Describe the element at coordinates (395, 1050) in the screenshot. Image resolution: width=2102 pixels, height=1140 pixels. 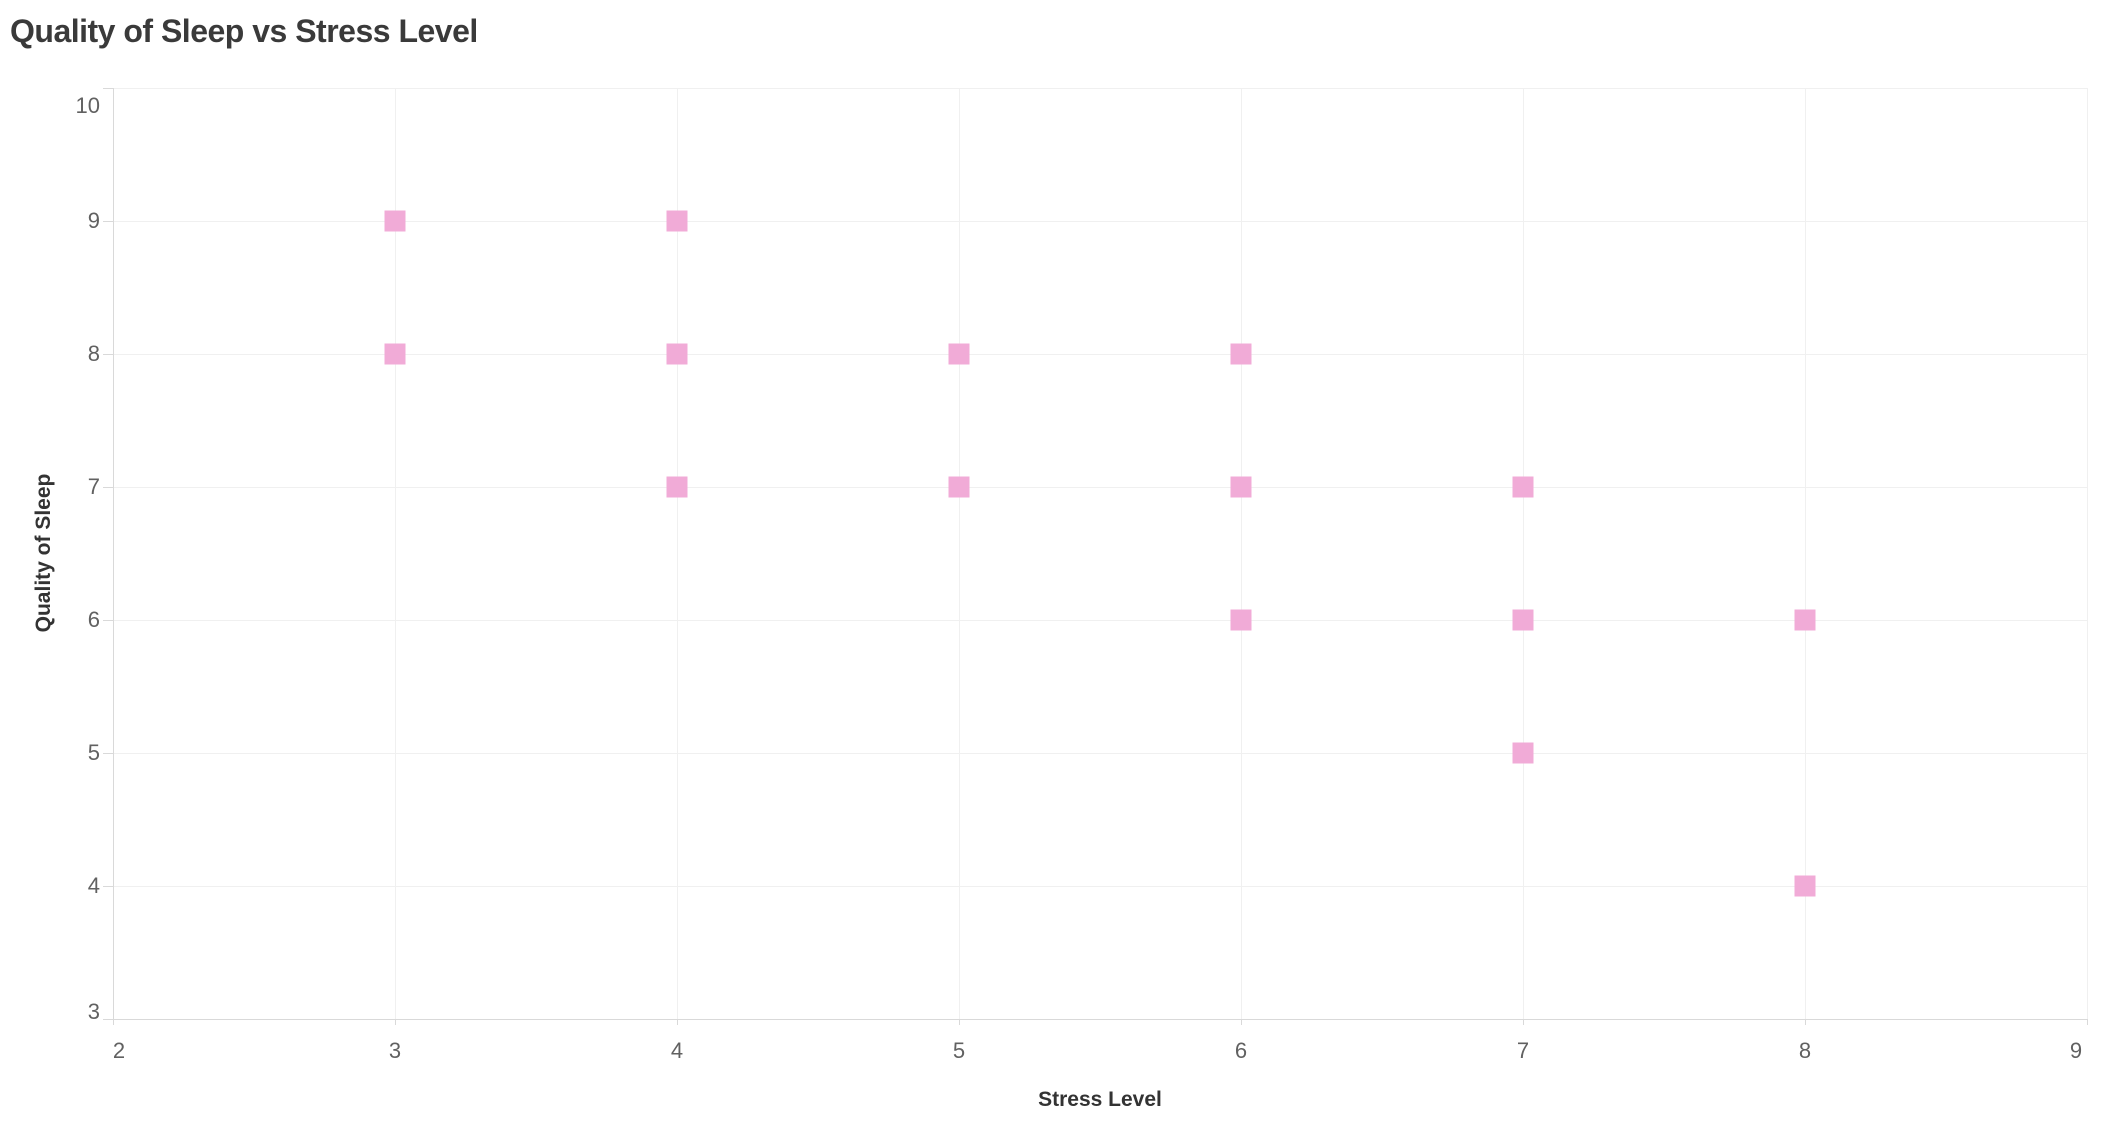
I see `x-tick-label: 3` at that location.